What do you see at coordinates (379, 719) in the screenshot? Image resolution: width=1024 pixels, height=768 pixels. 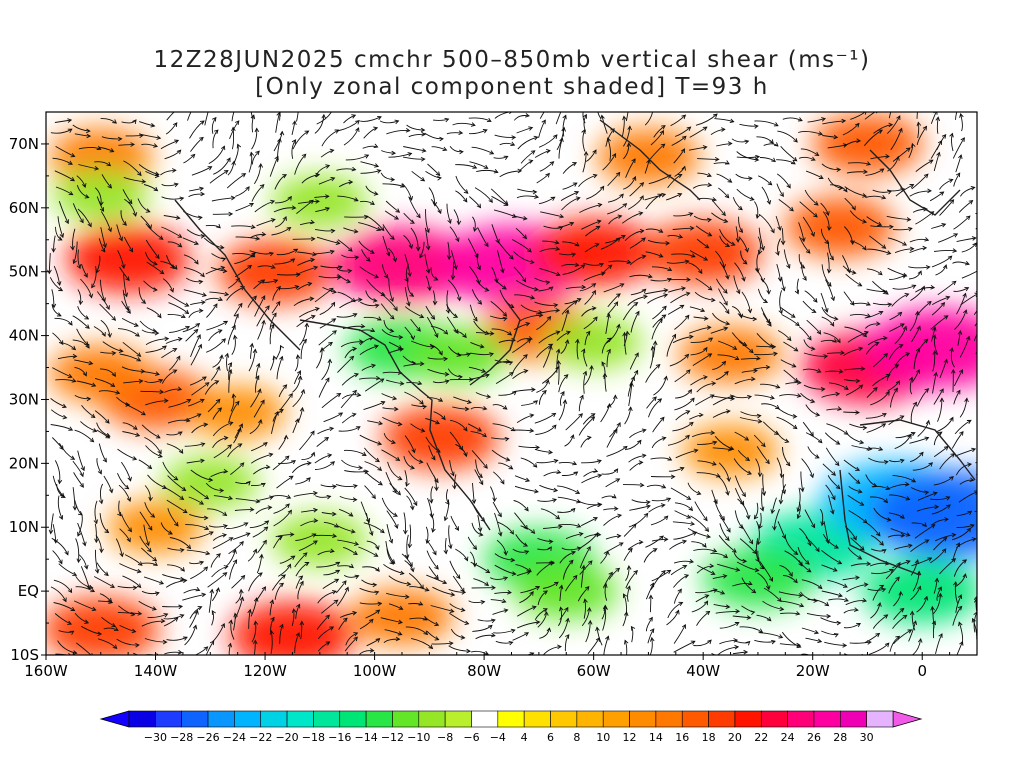 I see `colorbar-swatch` at bounding box center [379, 719].